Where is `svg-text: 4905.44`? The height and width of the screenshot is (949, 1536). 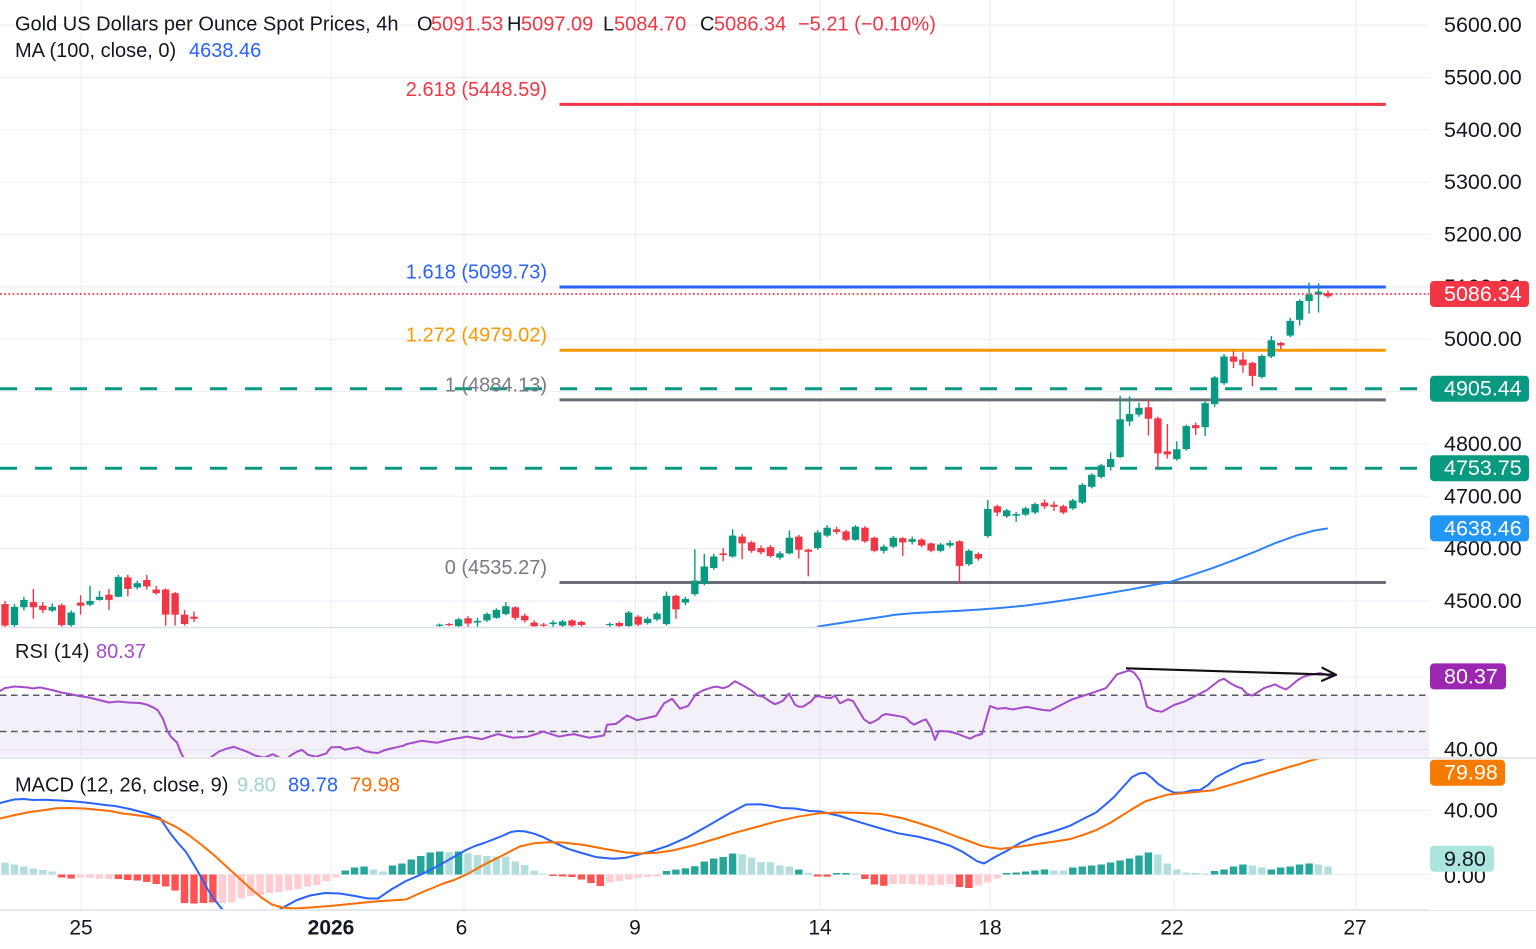
svg-text: 4905.44 is located at coordinates (1483, 389).